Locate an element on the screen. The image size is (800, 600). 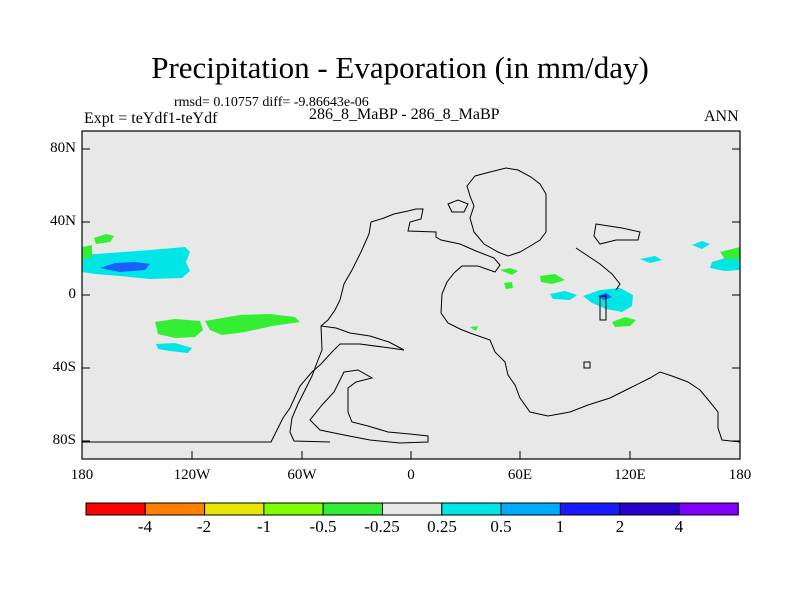
colorbar-label: 0.25 is located at coordinates (442, 526).